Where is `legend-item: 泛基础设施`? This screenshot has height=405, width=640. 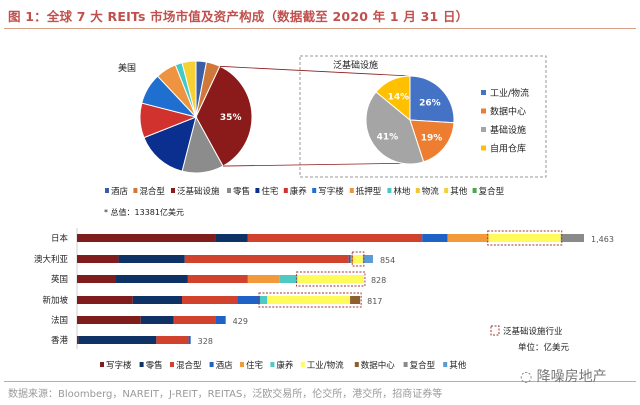
legend-item: 泛基础设施 is located at coordinates (198, 191).